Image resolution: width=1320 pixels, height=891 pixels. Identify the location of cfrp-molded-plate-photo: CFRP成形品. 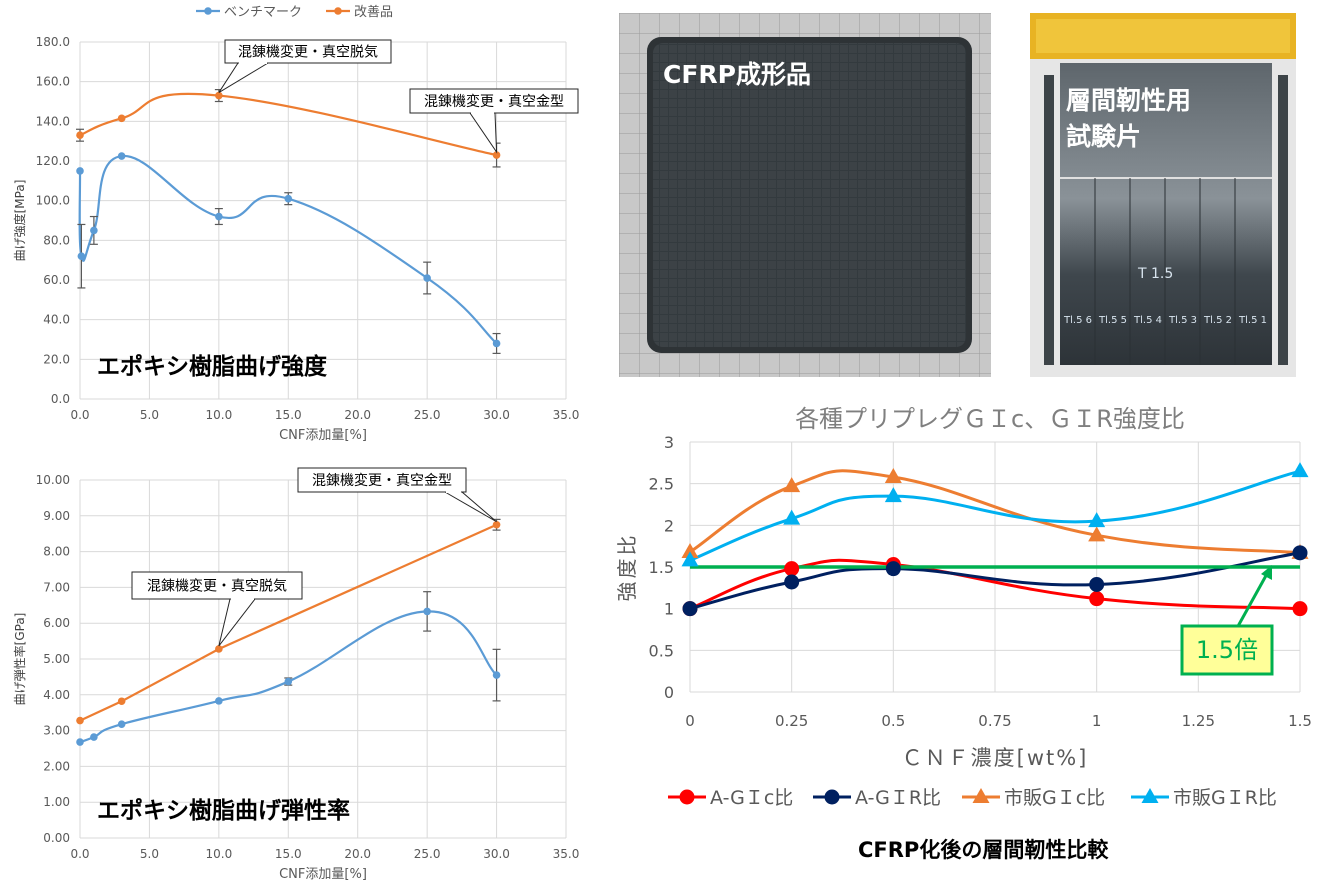
(805, 195).